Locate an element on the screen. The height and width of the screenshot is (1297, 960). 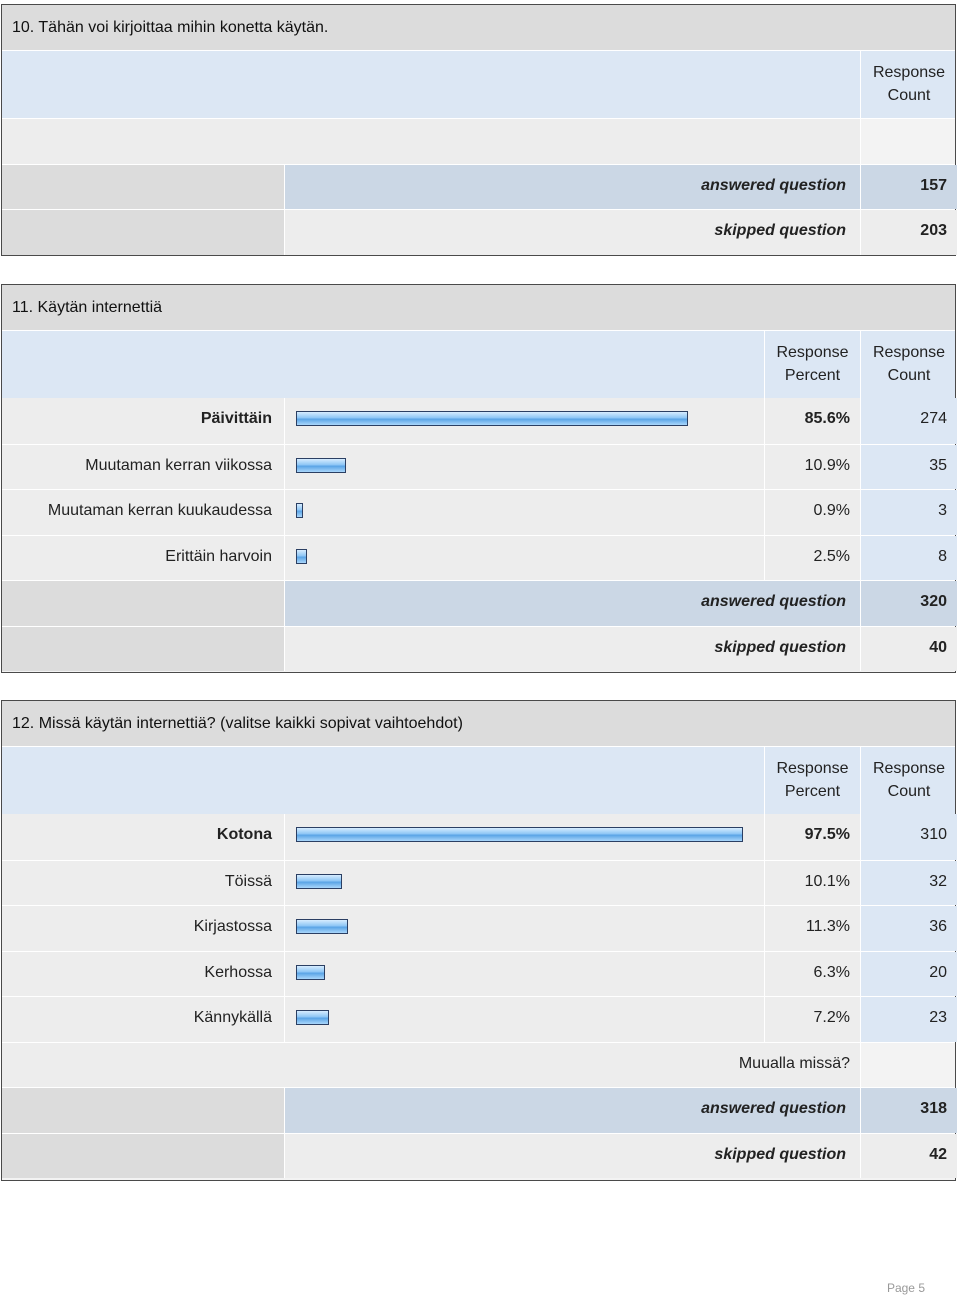
other-label: Muualla missä? is located at coordinates (431, 1064).